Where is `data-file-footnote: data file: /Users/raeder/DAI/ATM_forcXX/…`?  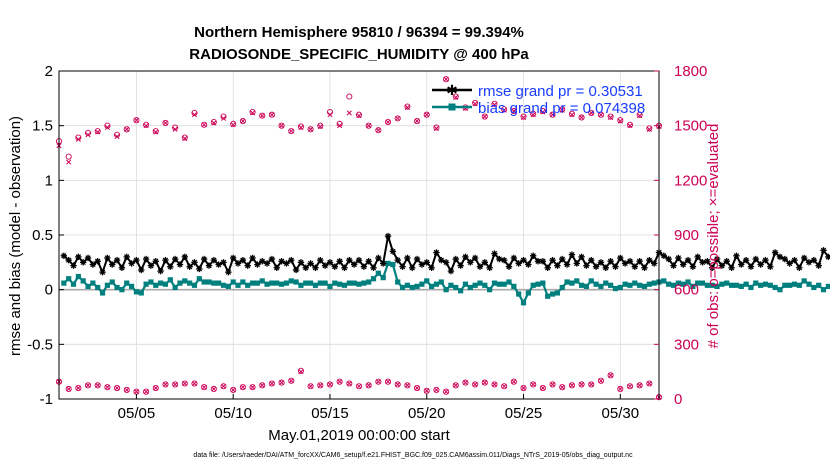 data-file-footnote: data file: /Users/raeder/DAI/ATM_forcXX/… is located at coordinates (413, 455).